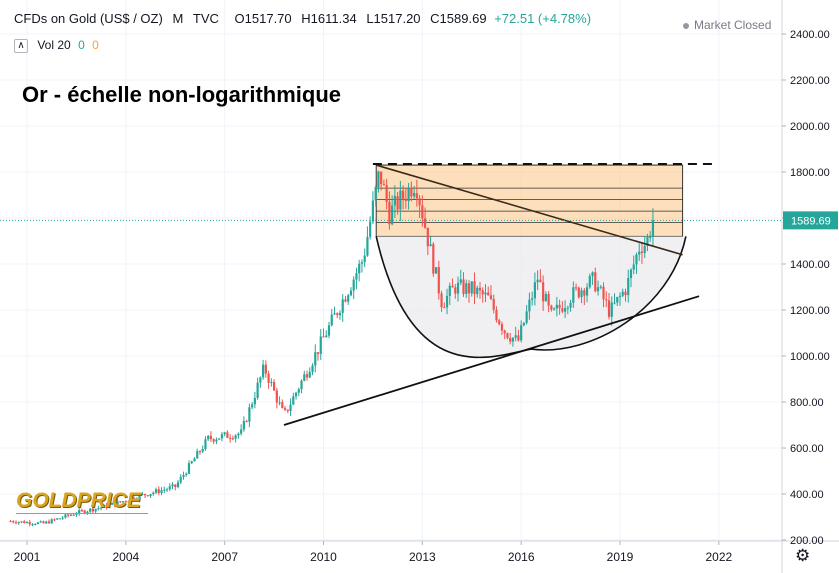 The height and width of the screenshot is (573, 839). What do you see at coordinates (810, 173) in the screenshot?
I see `y-tick-label: 1800.00` at bounding box center [810, 173].